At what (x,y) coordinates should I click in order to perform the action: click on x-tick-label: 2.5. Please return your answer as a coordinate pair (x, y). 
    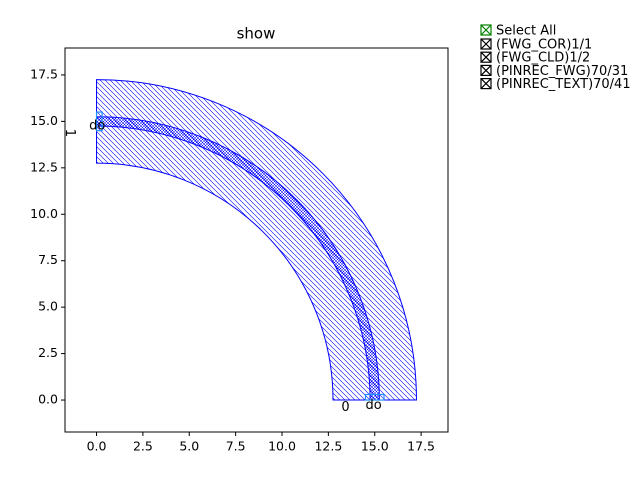
    Looking at the image, I should click on (143, 446).